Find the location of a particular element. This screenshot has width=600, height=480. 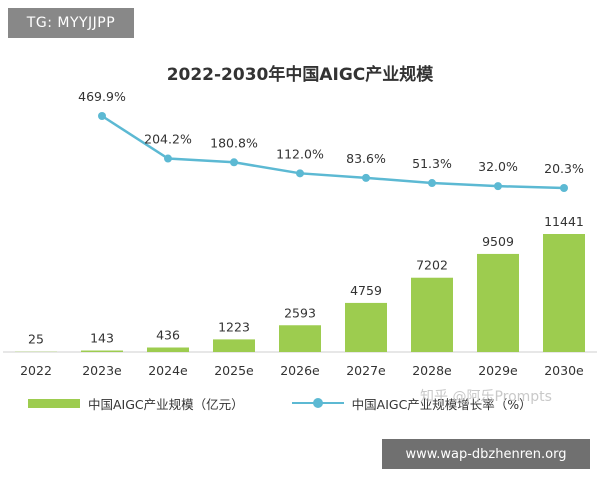

bar-2029e is located at coordinates (498, 302).